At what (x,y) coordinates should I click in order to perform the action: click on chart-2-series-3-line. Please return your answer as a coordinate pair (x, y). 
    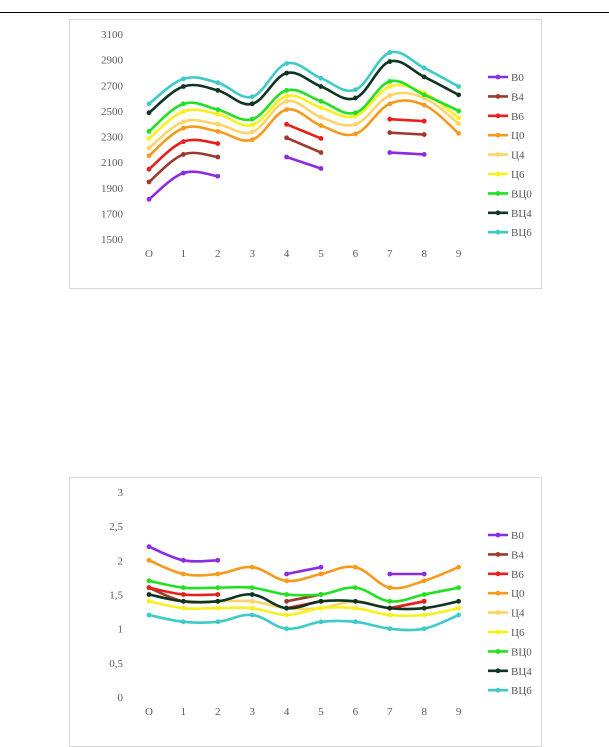
    Looking at the image, I should click on (303, 574).